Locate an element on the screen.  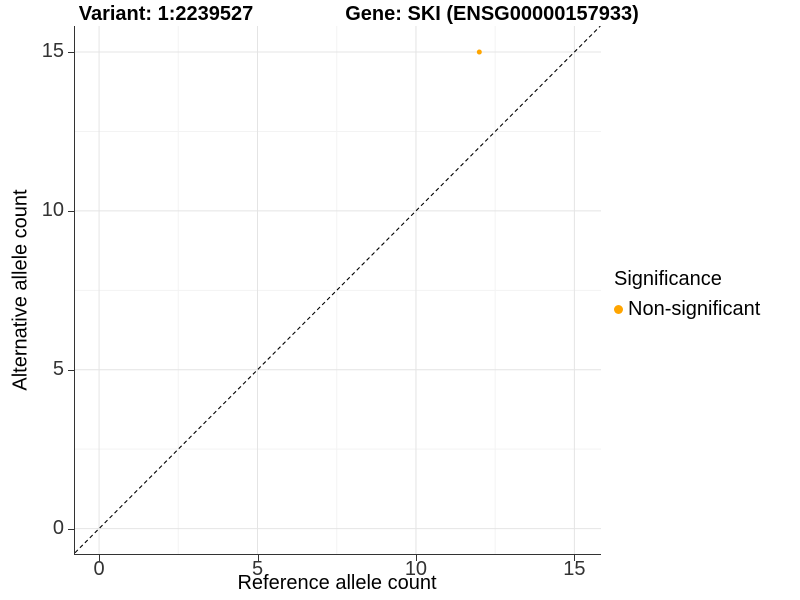
legend-item-label: Non-significant is located at coordinates (694, 309).